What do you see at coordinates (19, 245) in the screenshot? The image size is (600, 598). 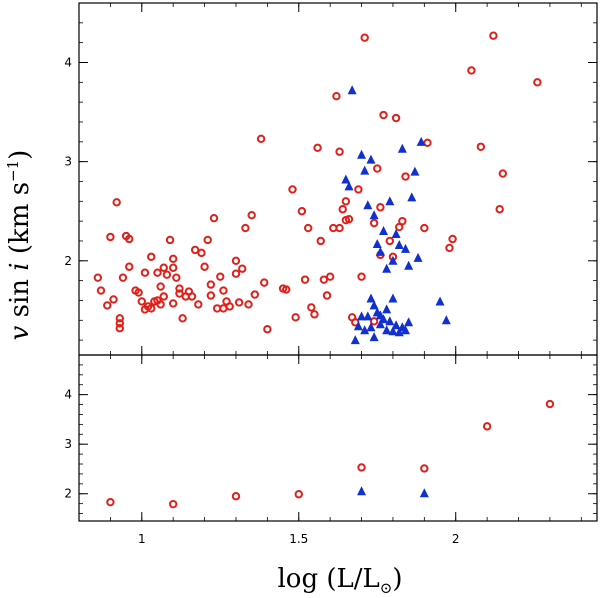 I see `y-axis-title: v sin i (km s−1)` at bounding box center [19, 245].